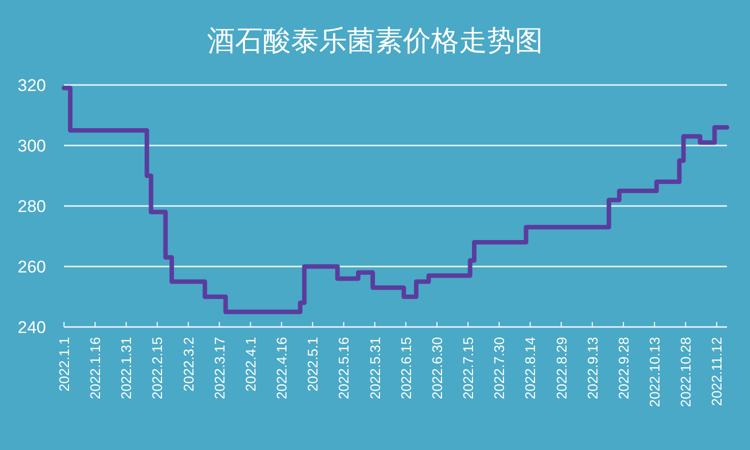 This screenshot has width=750, height=450. I want to click on y-tick-label: 300, so click(32, 146).